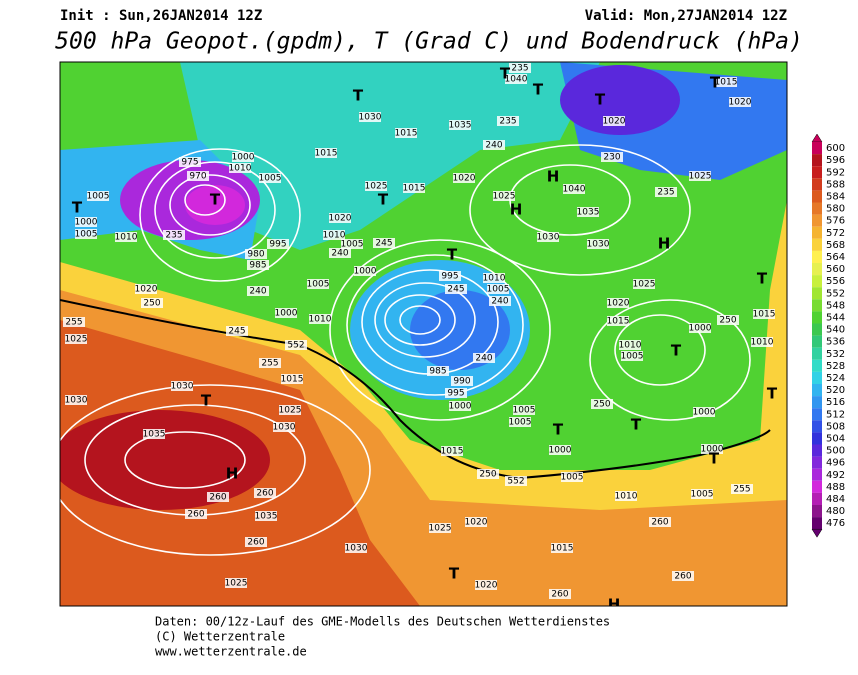 Image resolution: width=858 pixels, height=675 pixels. What do you see at coordinates (231, 652) in the screenshot?
I see `footer-line: www.wetterzentrale.de` at bounding box center [231, 652].